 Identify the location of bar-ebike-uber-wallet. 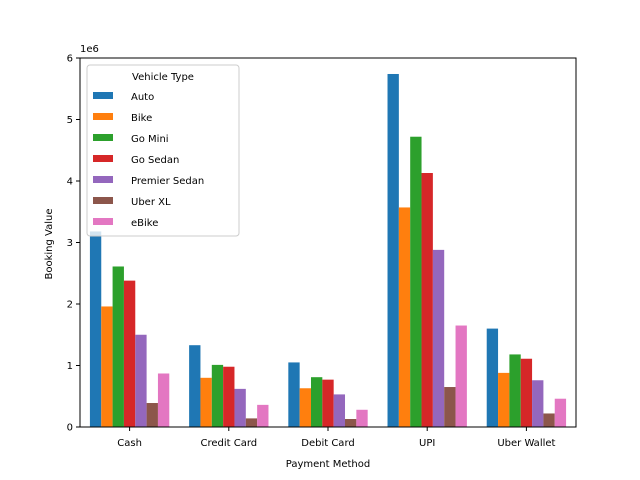
(560, 412).